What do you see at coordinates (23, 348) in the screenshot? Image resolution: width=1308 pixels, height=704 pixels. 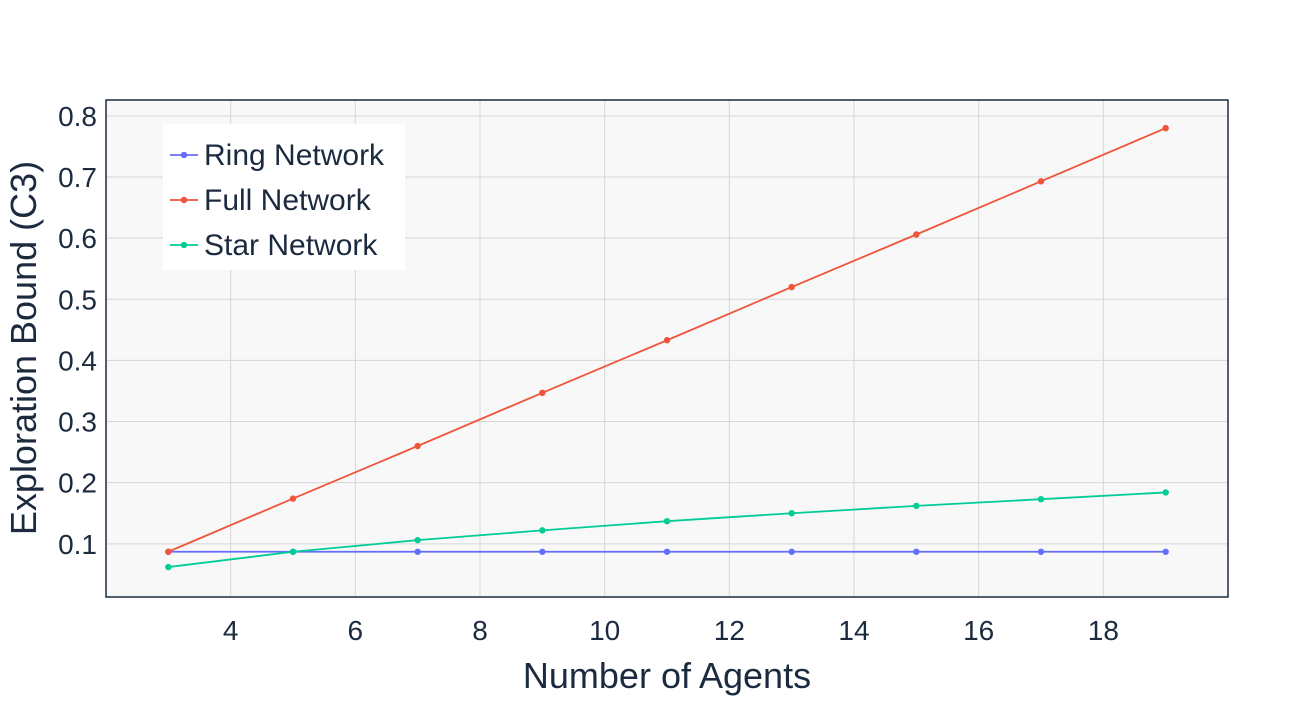 I see `y-axis-title: Exploration Bound (C3)` at bounding box center [23, 348].